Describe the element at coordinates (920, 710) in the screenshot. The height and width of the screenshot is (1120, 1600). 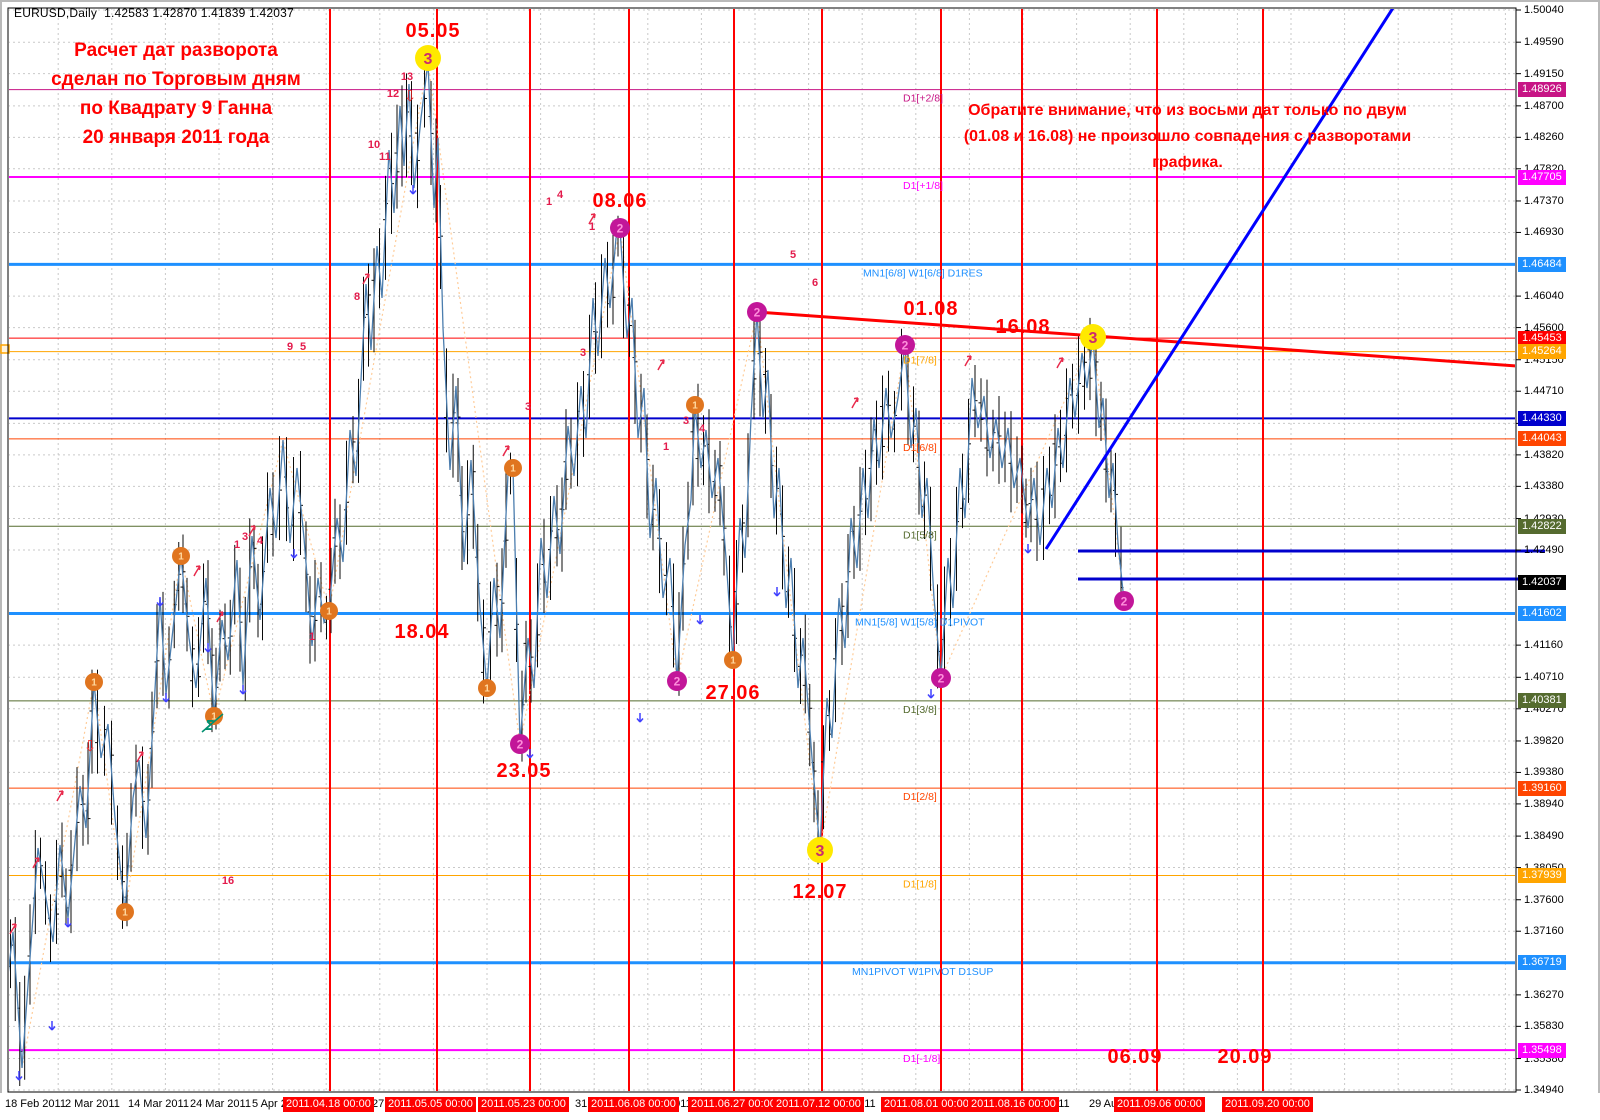
I see `level-label: D1[3/8]` at that location.